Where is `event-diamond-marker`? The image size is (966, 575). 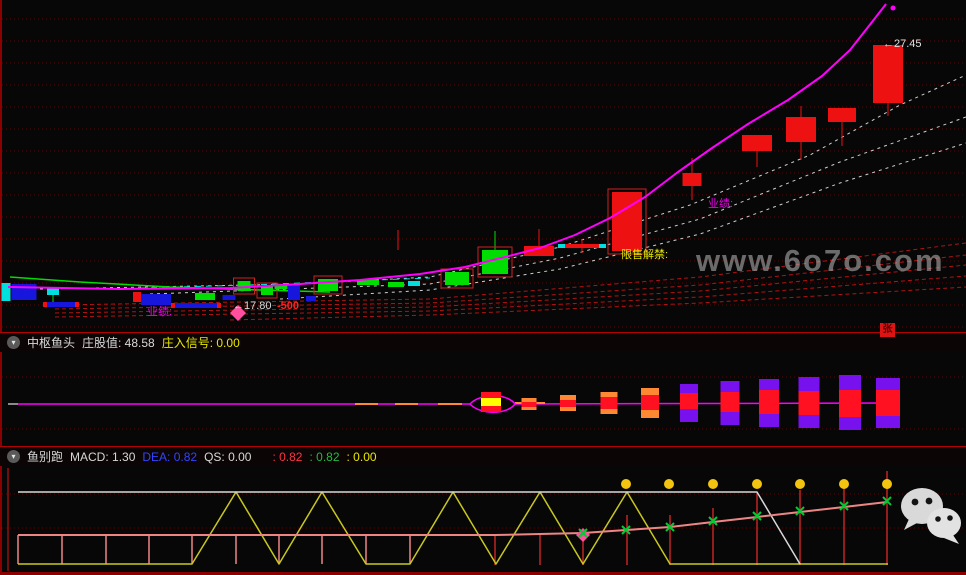
event-diamond-marker is located at coordinates (238, 313).